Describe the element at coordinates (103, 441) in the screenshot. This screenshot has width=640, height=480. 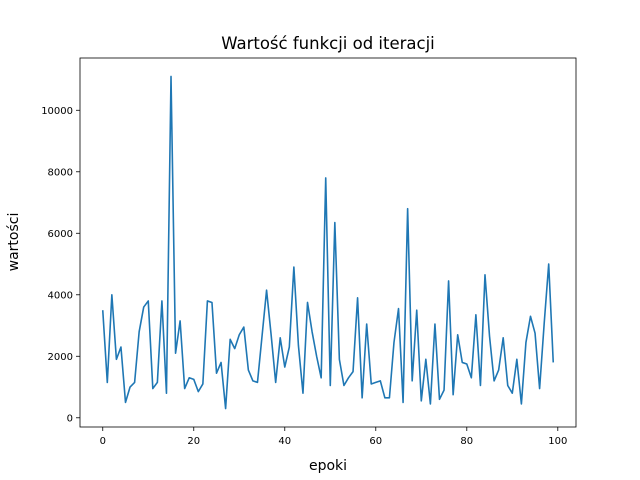
I see `x-tick-label: 0` at that location.